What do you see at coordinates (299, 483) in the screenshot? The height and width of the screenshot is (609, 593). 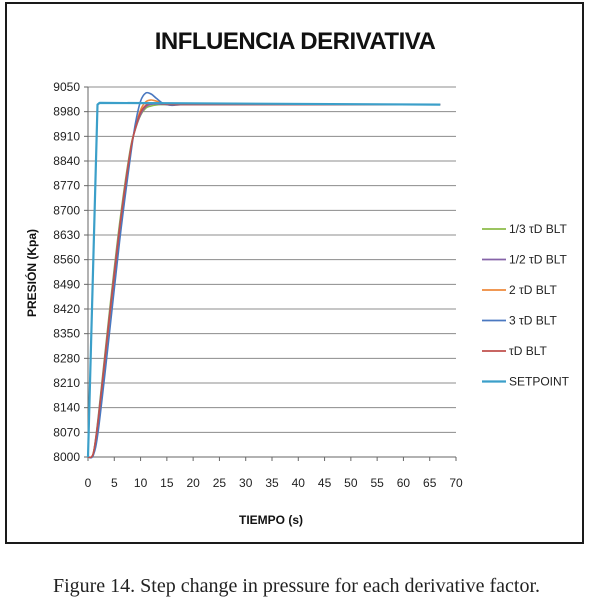 I see `x-tick-label: 40` at bounding box center [299, 483].